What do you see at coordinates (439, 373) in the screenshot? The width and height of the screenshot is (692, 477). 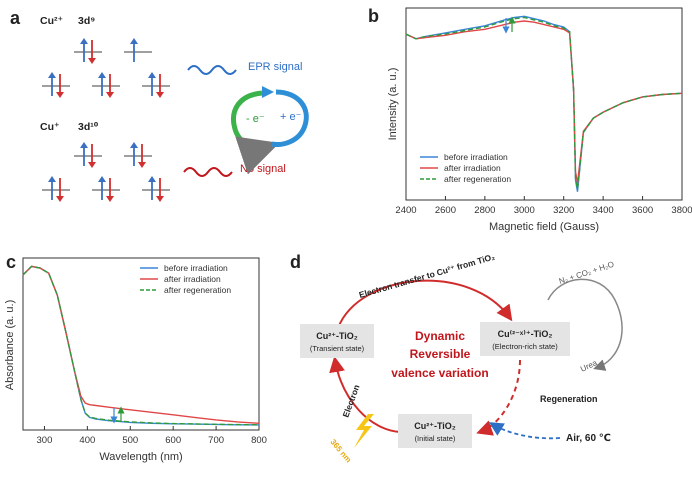 I see `center-line-3: valence variation` at bounding box center [439, 373].